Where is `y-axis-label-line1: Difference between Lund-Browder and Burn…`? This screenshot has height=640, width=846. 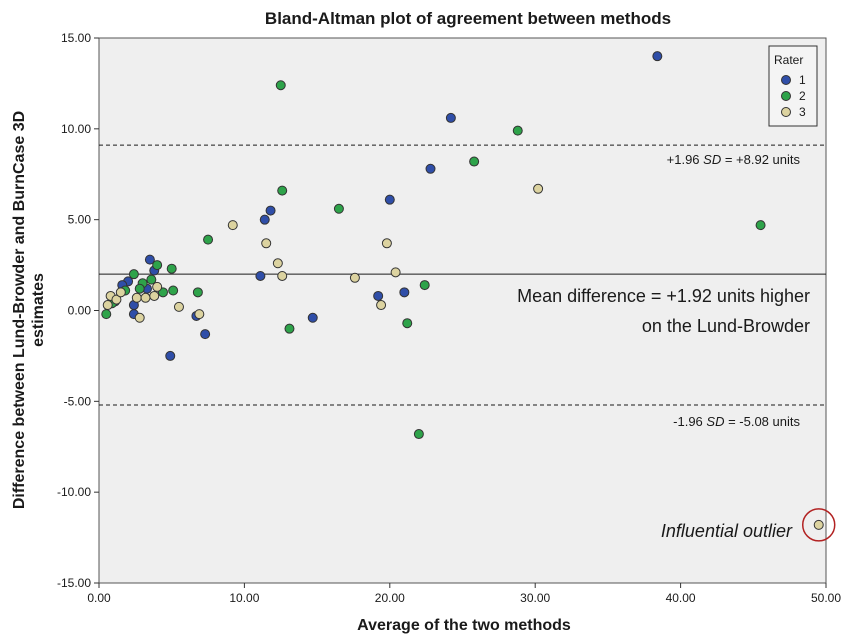
y-axis-label-line1: Difference between Lund-Browder and Burn… is located at coordinates (19, 310).